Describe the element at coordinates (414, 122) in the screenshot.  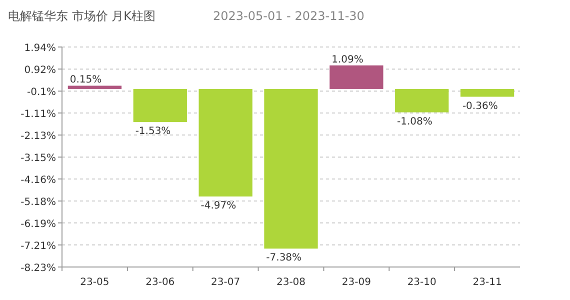
I see `data-label: -1.08%` at that location.